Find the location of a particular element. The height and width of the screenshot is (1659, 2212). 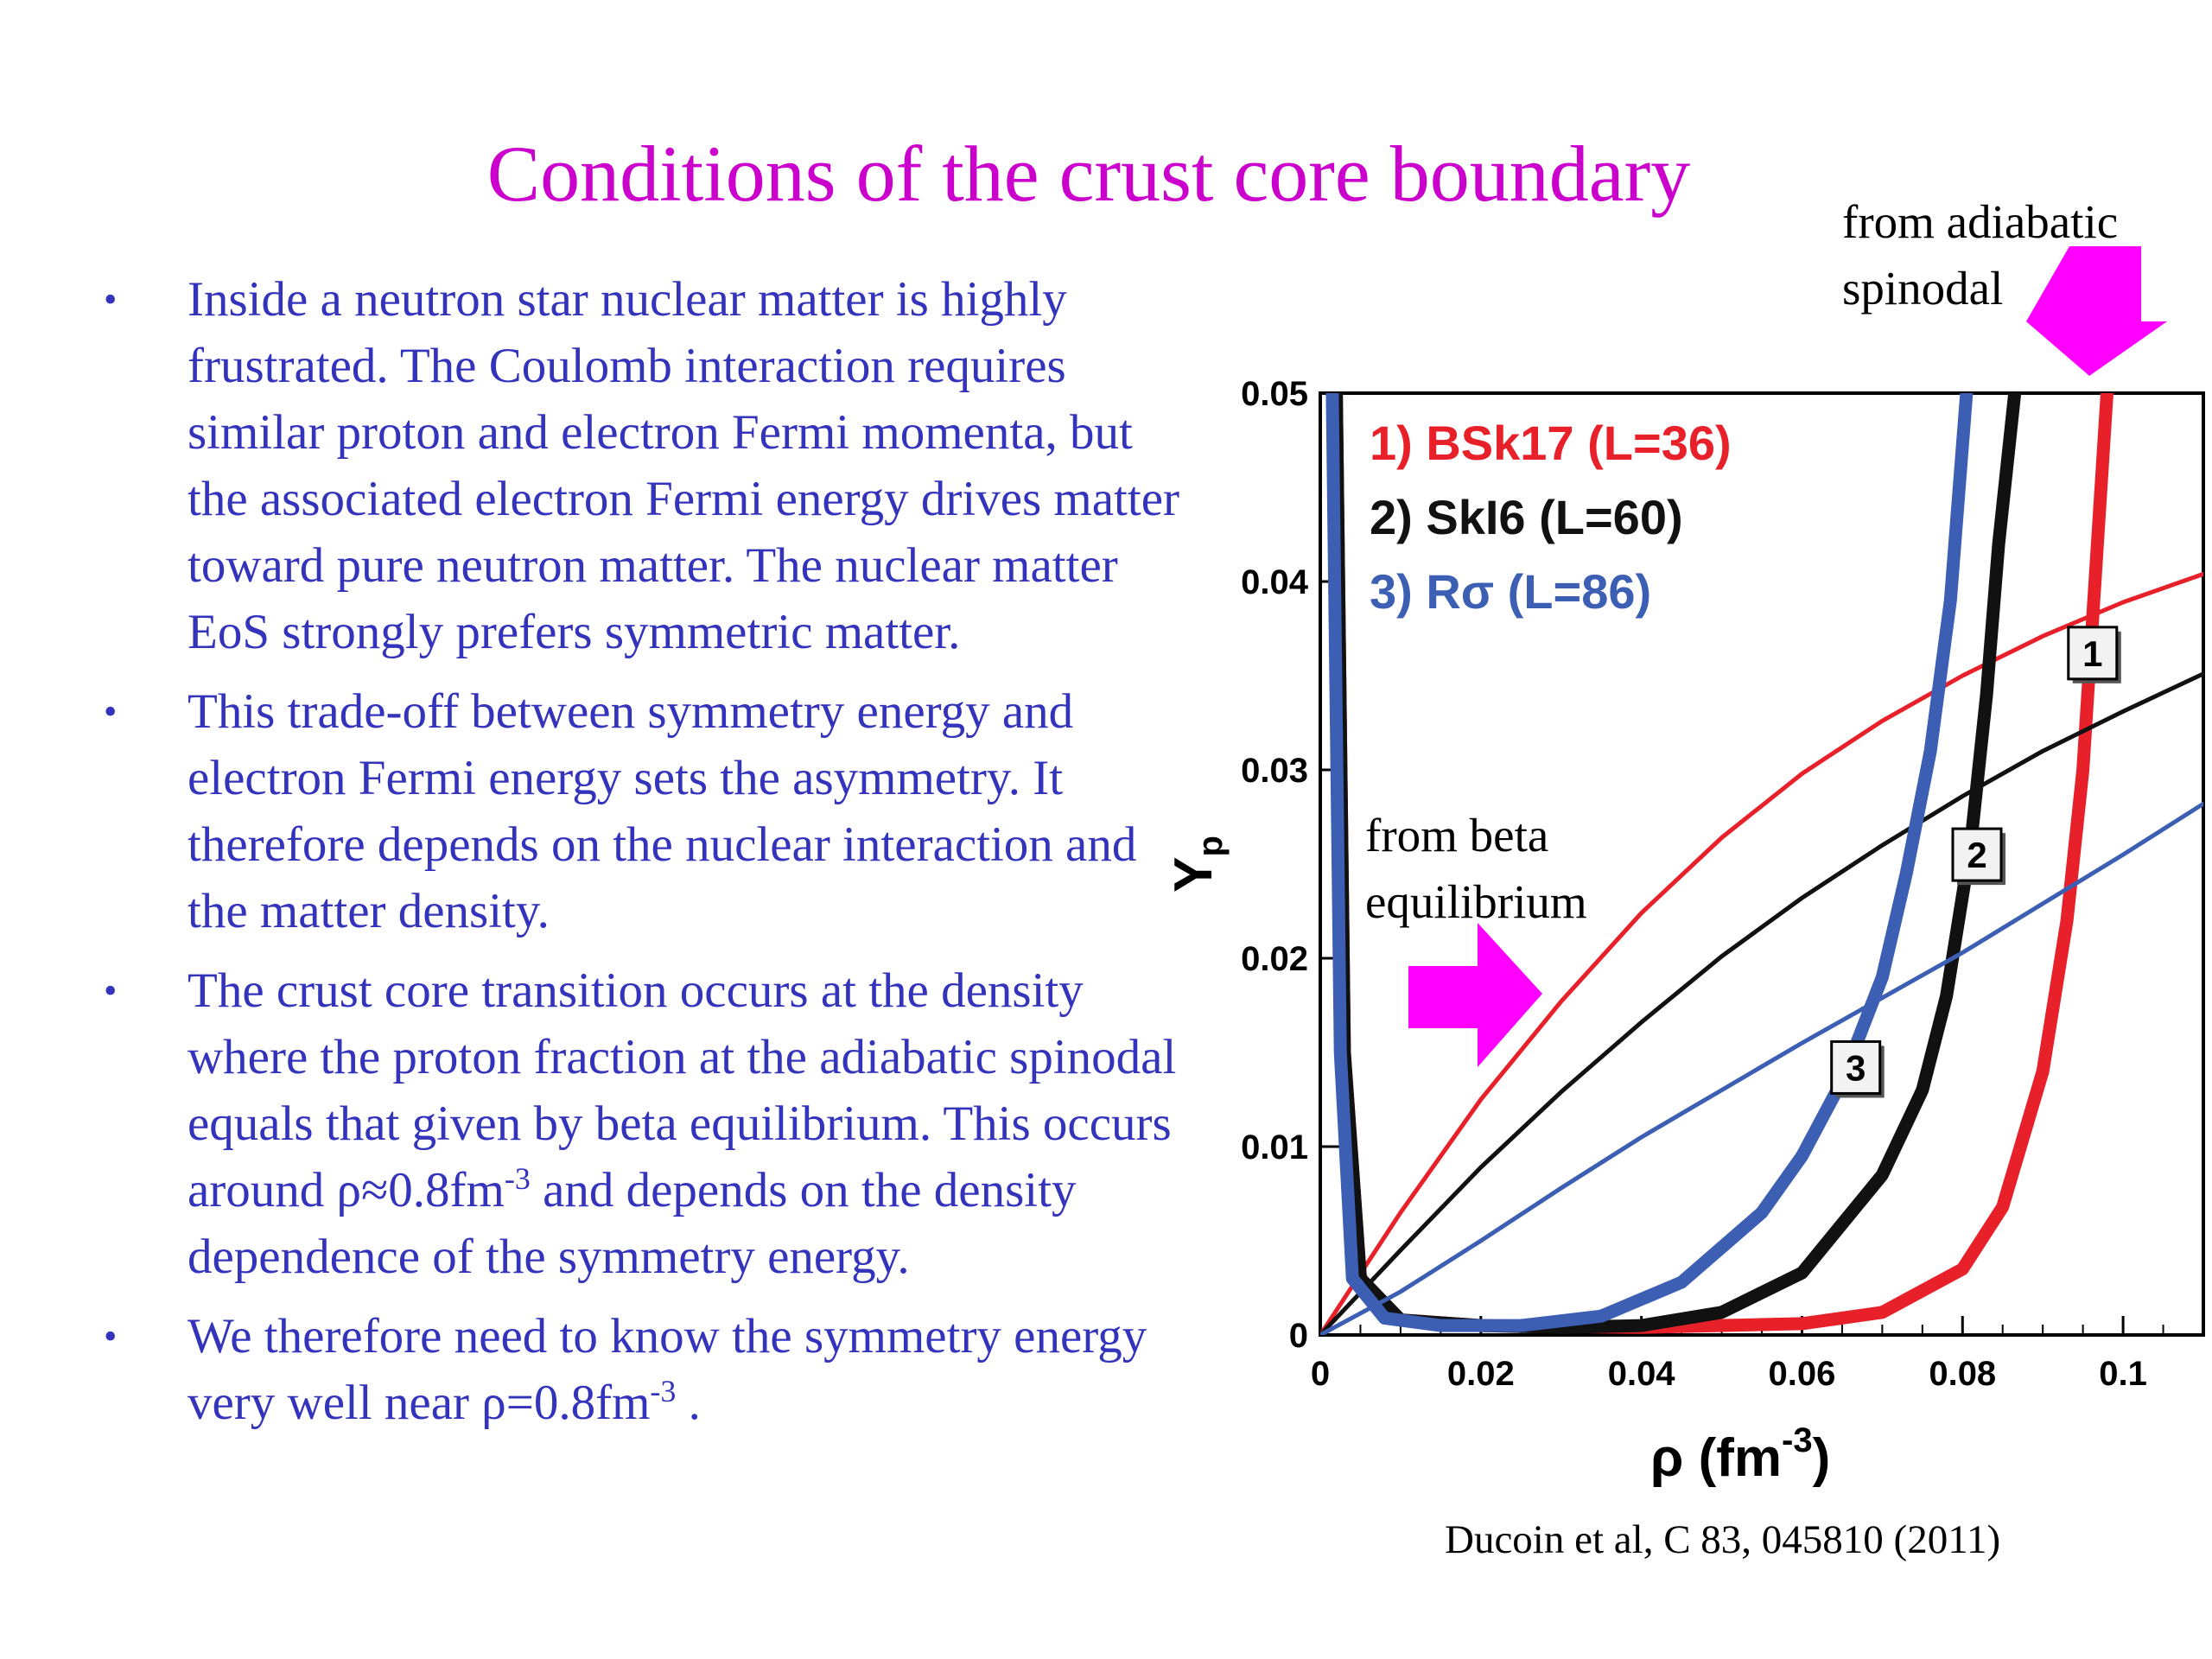

adiabatic-annotation-line1: from adiabatic is located at coordinates (1980, 221).